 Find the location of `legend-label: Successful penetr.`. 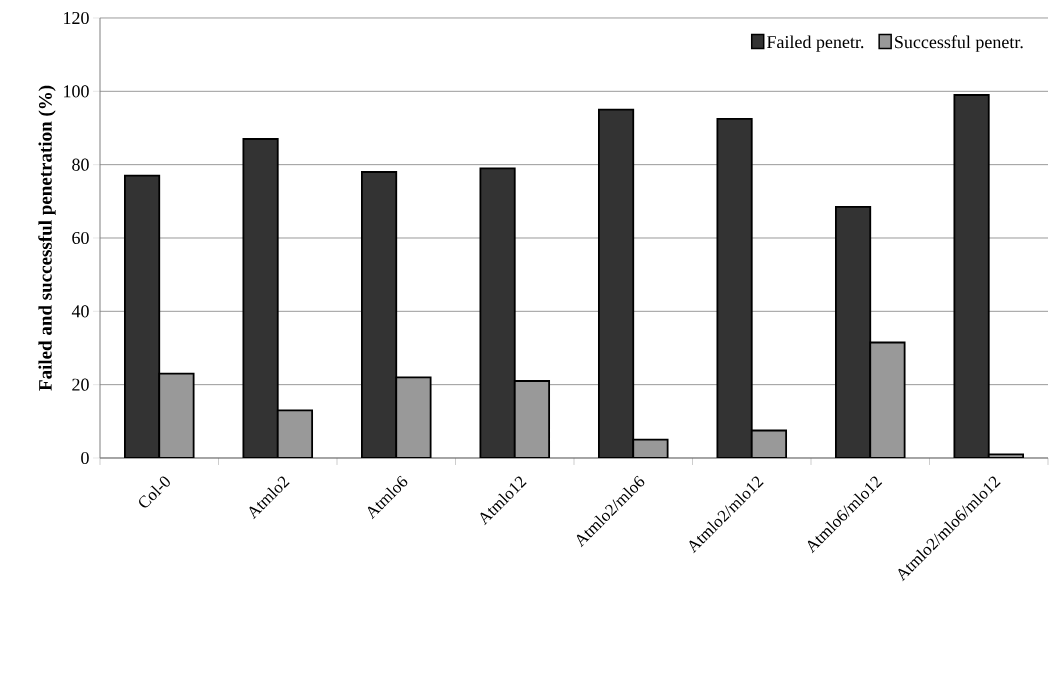

legend-label: Successful penetr. is located at coordinates (959, 43).